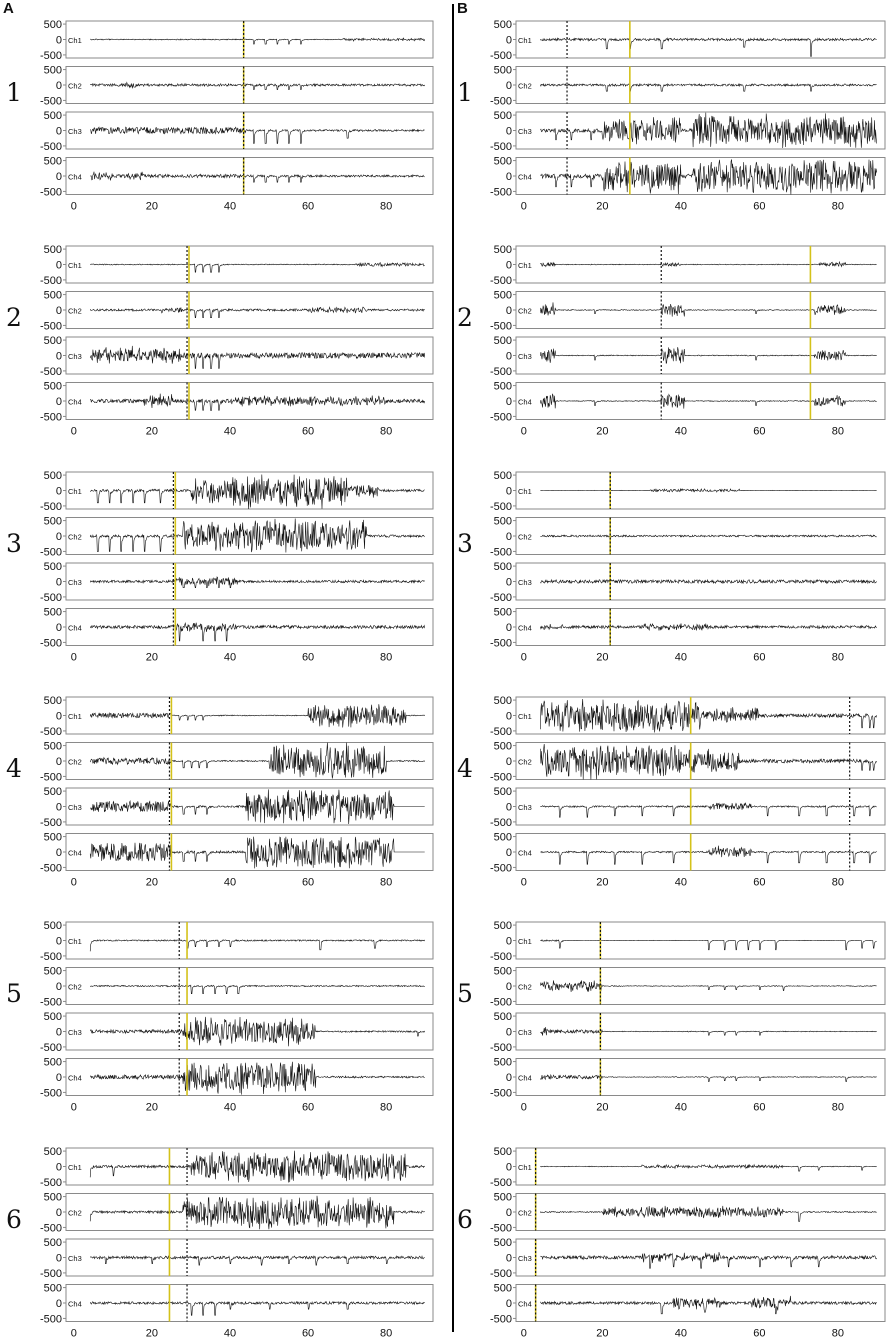  Describe the element at coordinates (14, 1219) in the screenshot. I see `row-number: 6` at that location.